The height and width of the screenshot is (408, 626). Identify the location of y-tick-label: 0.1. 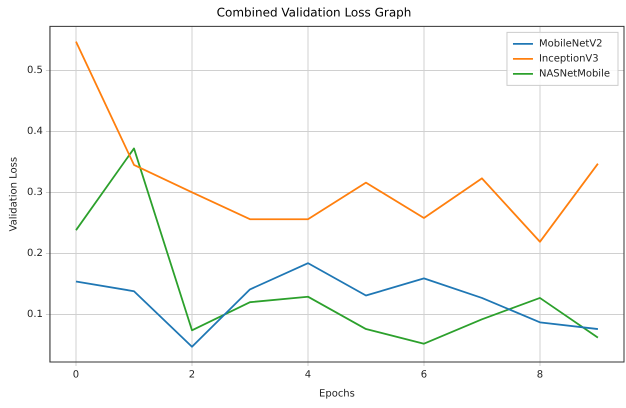
(34, 314).